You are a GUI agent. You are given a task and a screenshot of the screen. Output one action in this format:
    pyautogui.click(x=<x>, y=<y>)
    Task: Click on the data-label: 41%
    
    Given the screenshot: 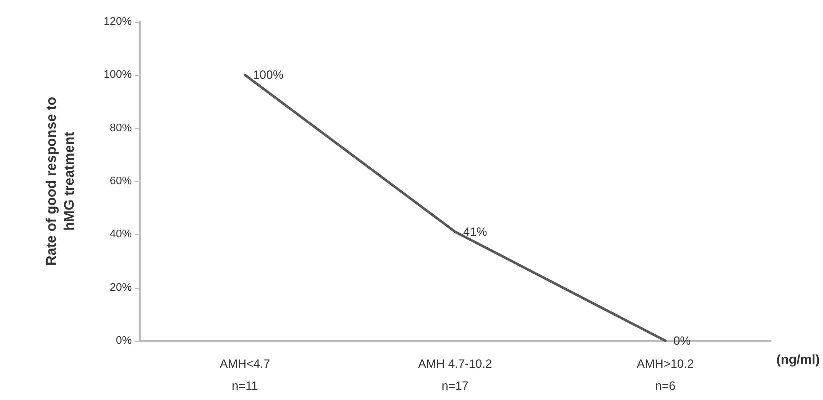 What is the action you would take?
    pyautogui.click(x=475, y=232)
    